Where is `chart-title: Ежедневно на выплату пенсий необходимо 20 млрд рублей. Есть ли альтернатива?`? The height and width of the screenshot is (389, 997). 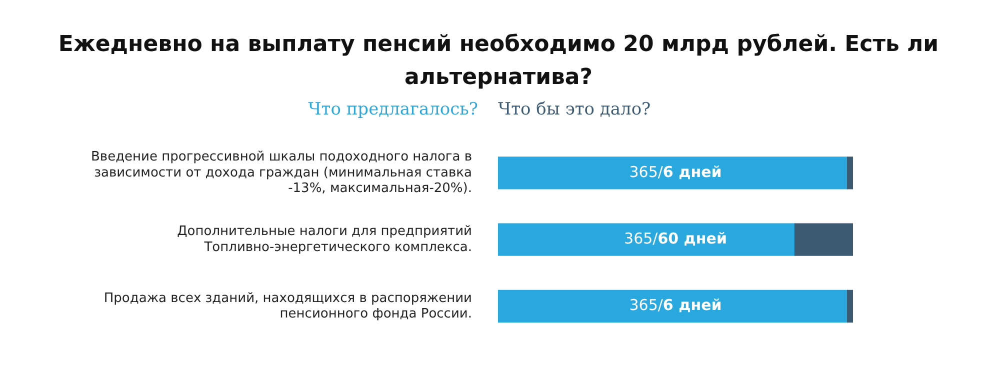
chart-title: Ежедневно на выплату пенсий необходимо 20 млрд рублей. Есть ли альтернатива? is located at coordinates (498, 61).